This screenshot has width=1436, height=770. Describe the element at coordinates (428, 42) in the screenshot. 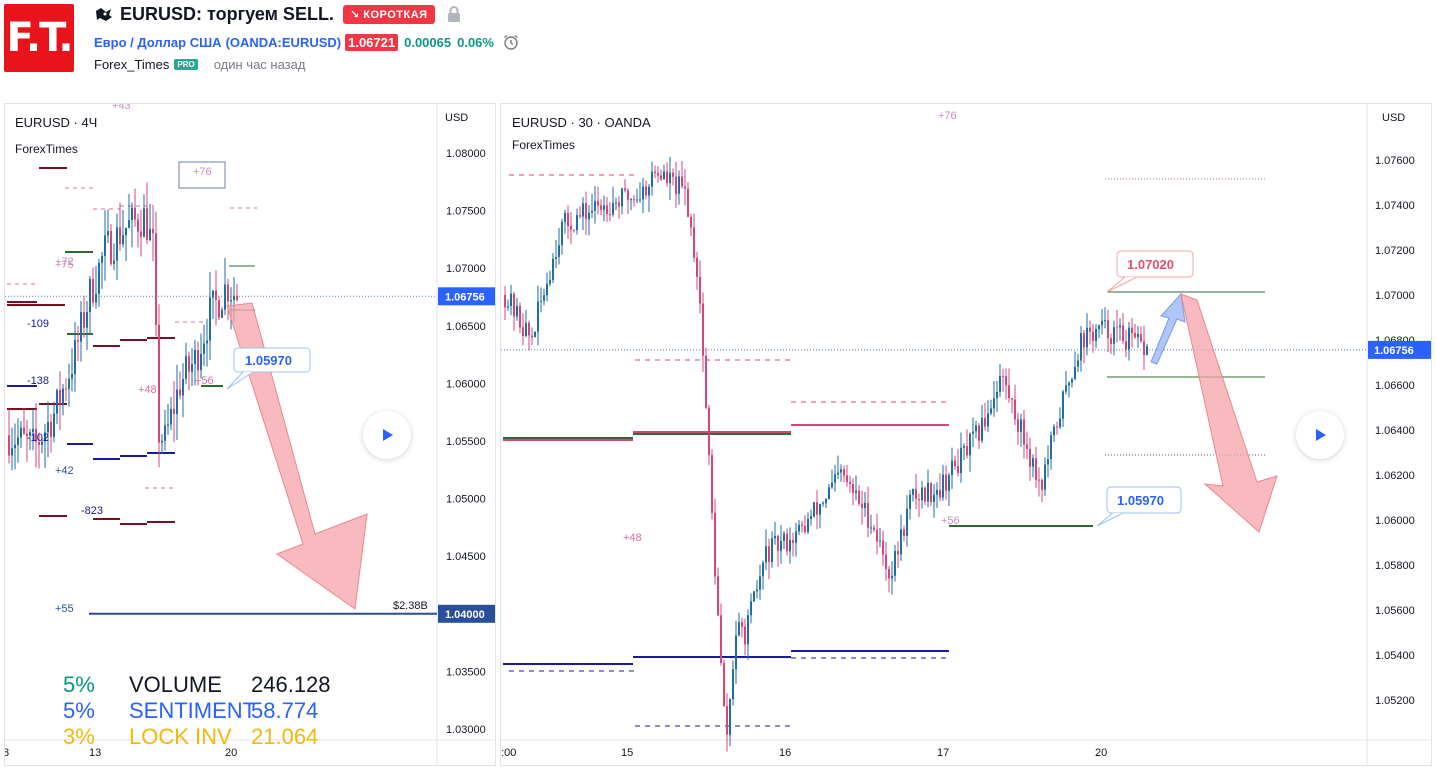

I see `price-change-abs: 0.00065` at that location.